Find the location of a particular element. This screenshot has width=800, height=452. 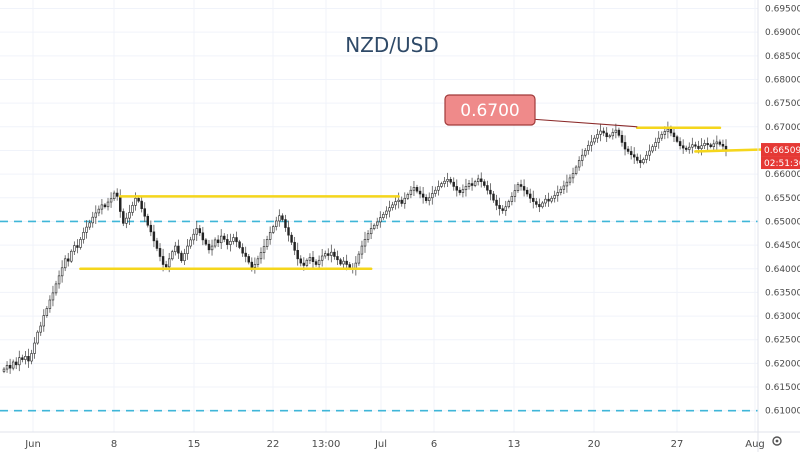

gear-icon is located at coordinates (777, 441).